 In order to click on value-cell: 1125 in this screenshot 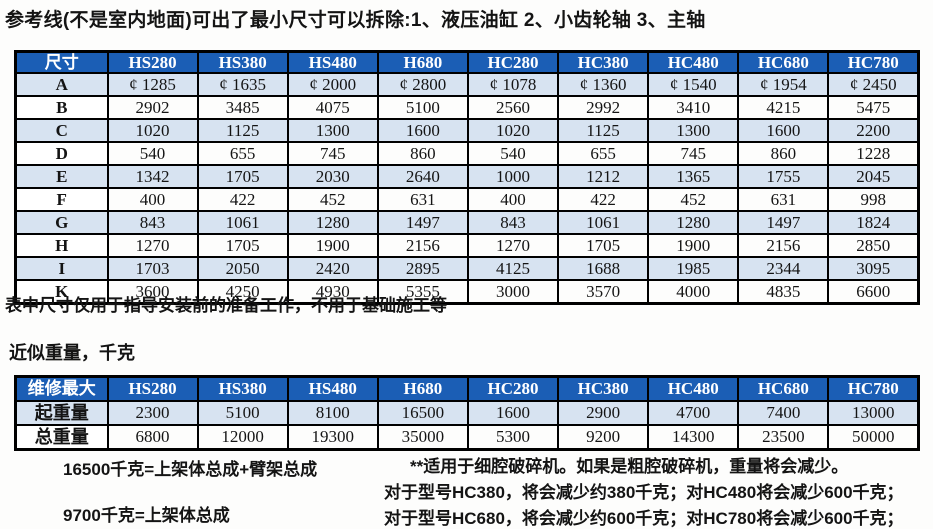, I will do `click(242, 130)`.